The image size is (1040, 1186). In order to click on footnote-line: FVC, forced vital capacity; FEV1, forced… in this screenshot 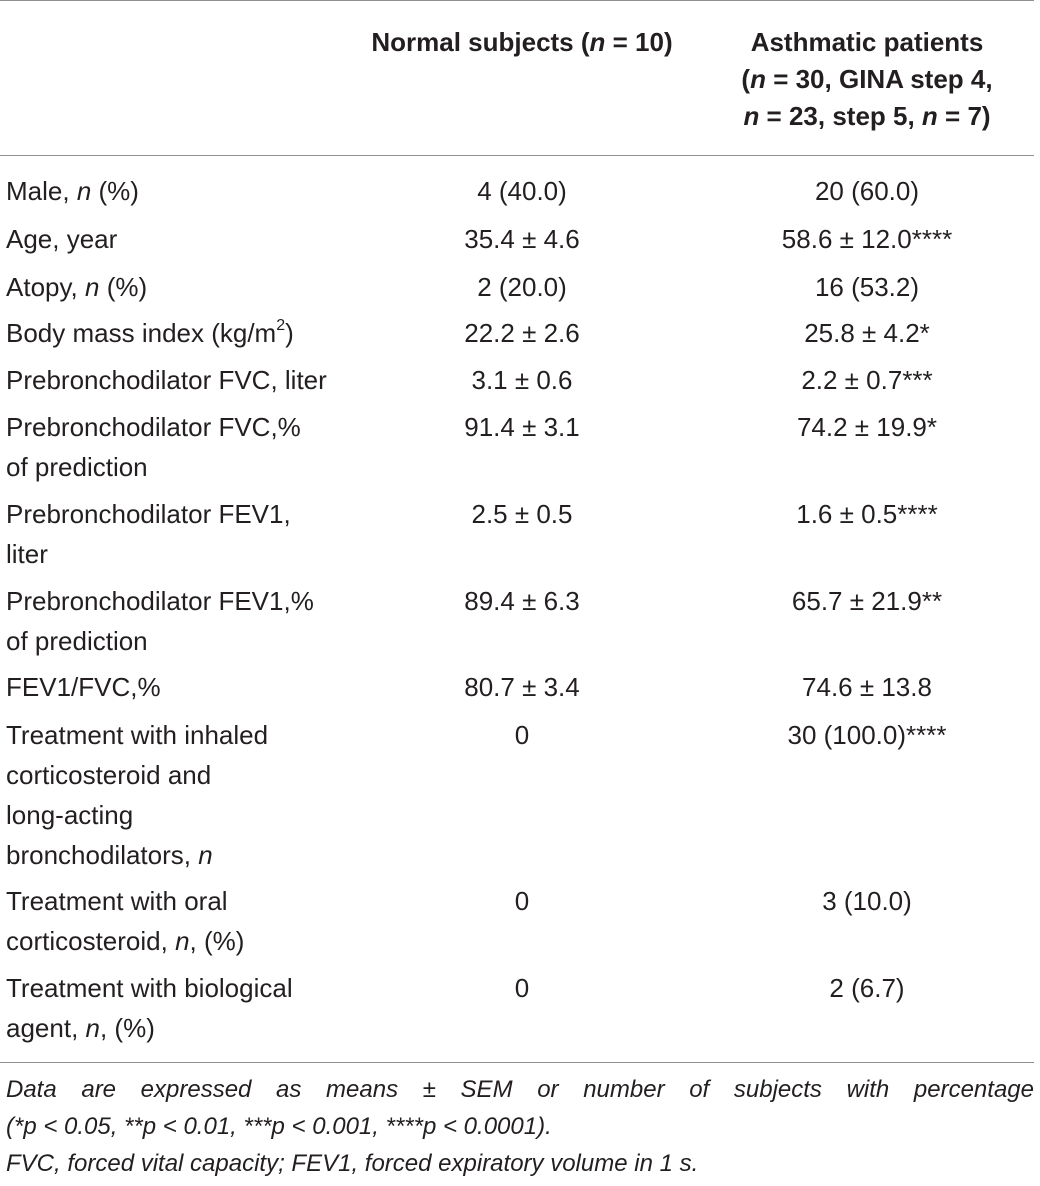, I will do `click(352, 1163)`.